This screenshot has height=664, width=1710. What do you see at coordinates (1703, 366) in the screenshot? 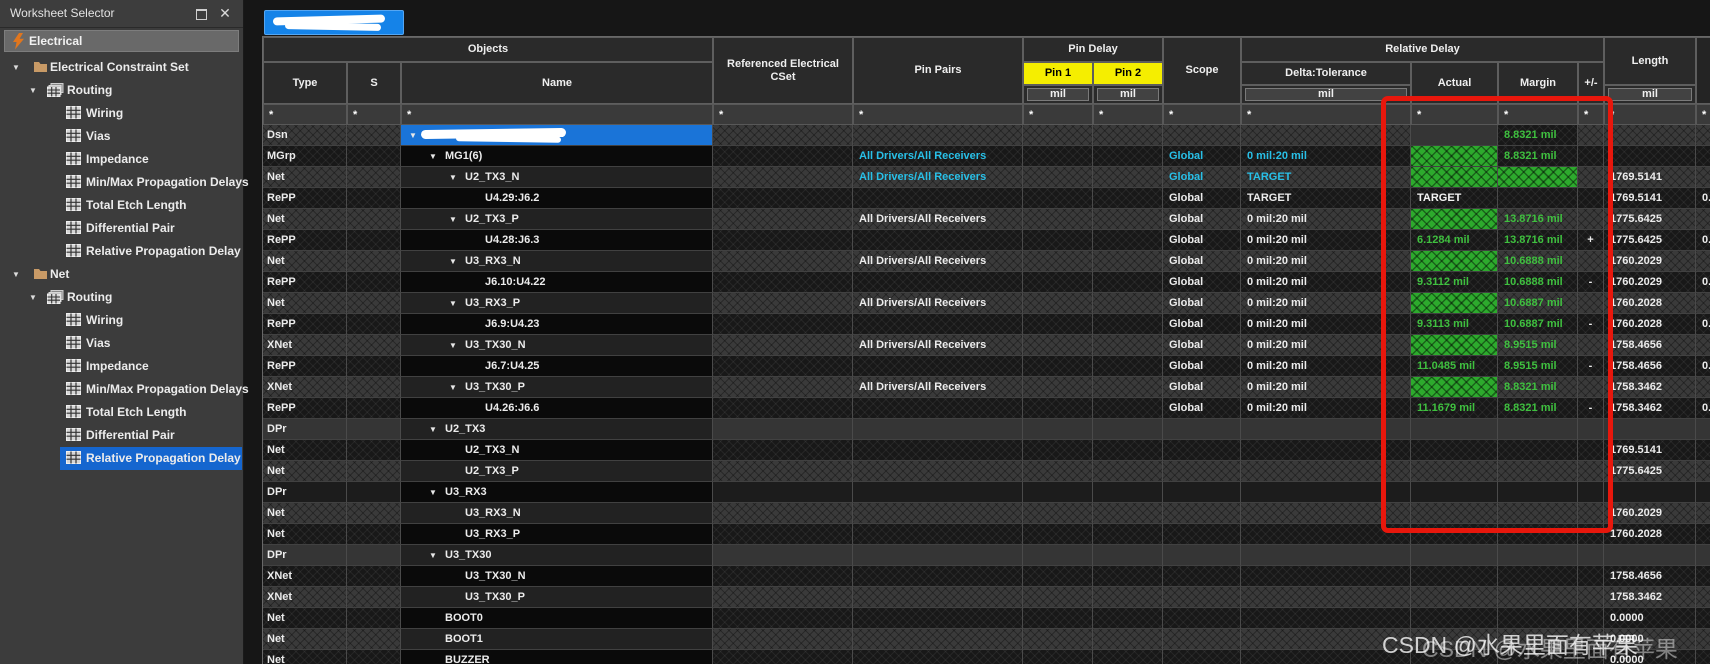
I see `cell-extra: 0.2` at bounding box center [1703, 366].